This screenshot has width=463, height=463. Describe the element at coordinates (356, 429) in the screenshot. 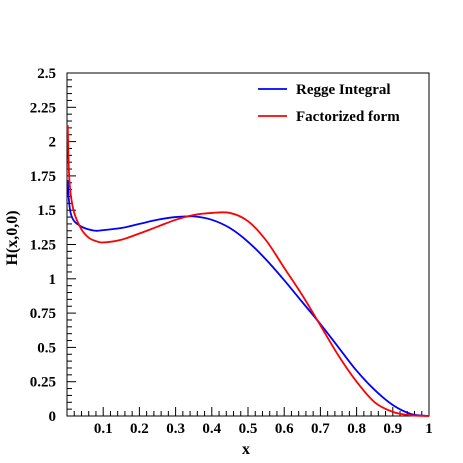

I see `x-tick-label: 0.8` at that location.